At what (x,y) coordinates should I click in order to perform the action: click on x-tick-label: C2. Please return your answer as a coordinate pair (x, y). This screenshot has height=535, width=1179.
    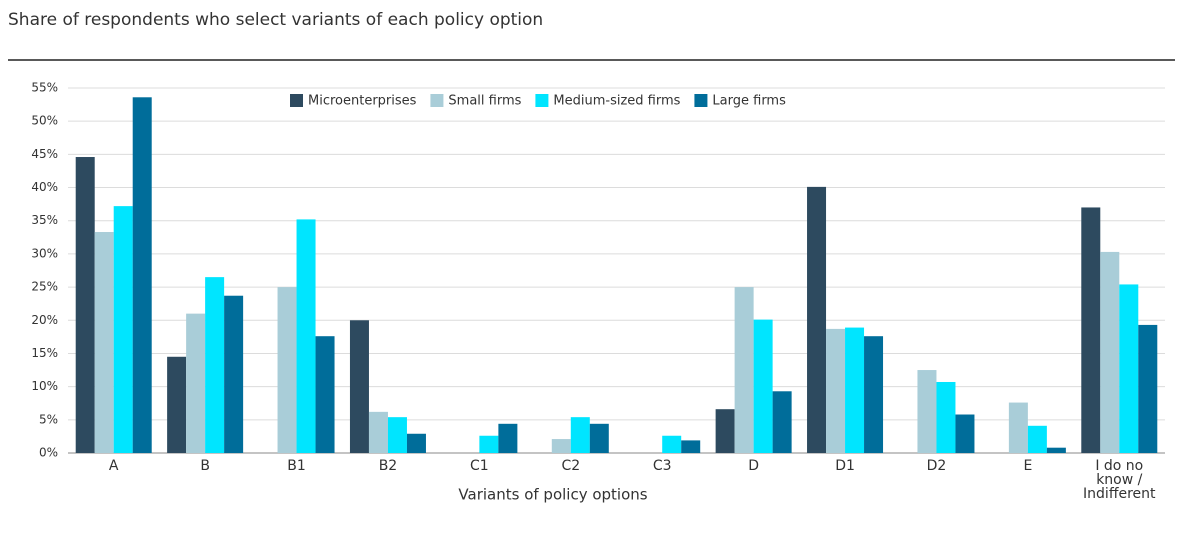
    Looking at the image, I should click on (571, 466).